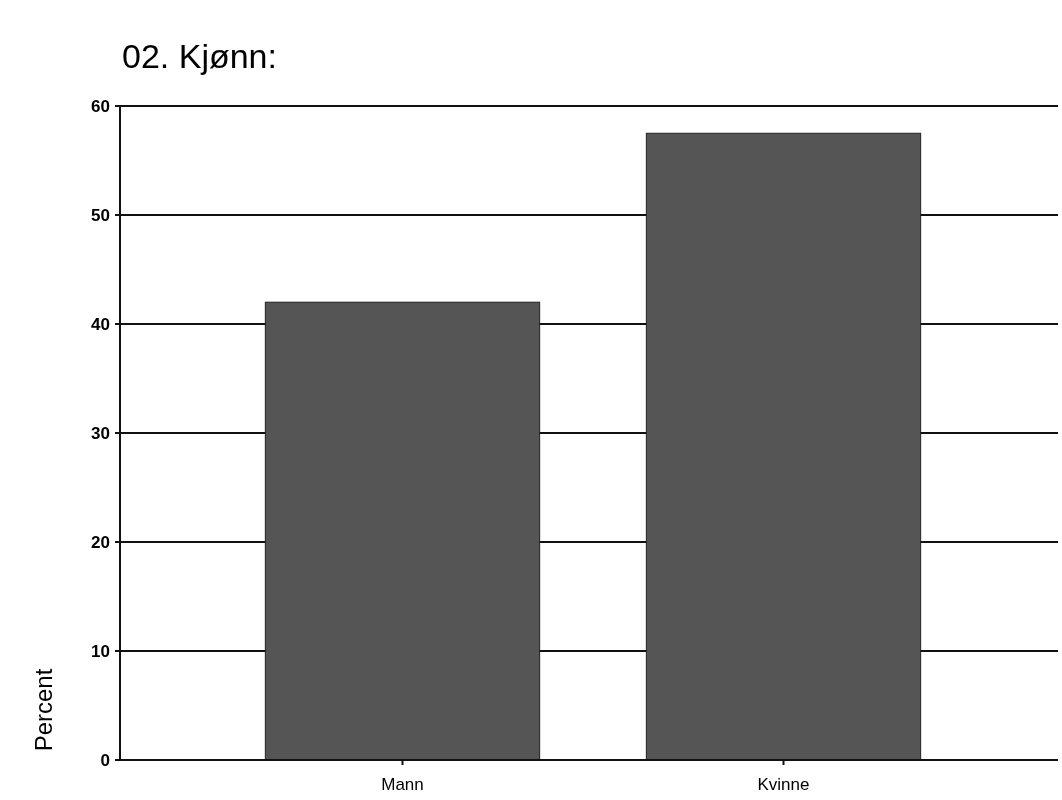 This screenshot has height=800, width=1062. Describe the element at coordinates (100, 651) in the screenshot. I see `y-tick-label: 10` at that location.